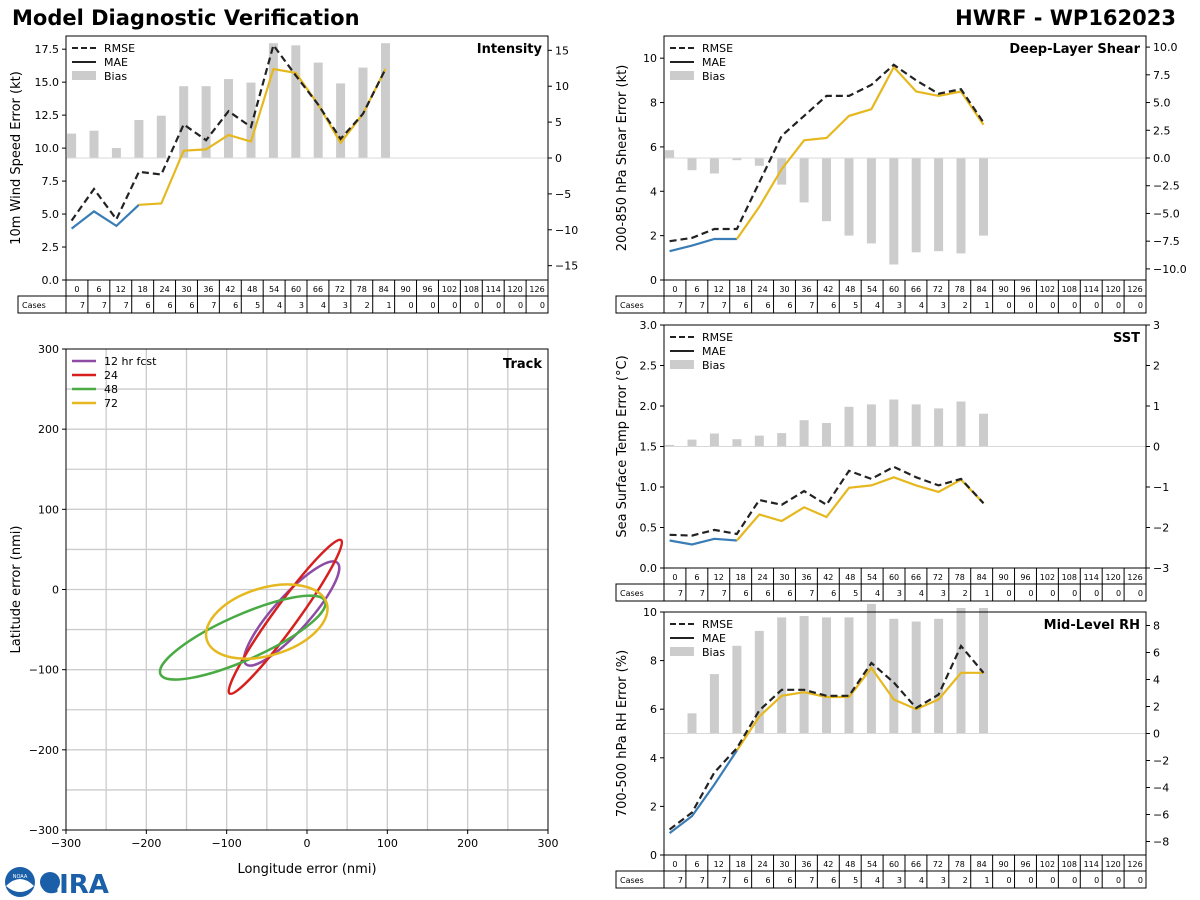 This screenshot has width=1200, height=900. I want to click on shear-case-count: 2, so click(965, 305).